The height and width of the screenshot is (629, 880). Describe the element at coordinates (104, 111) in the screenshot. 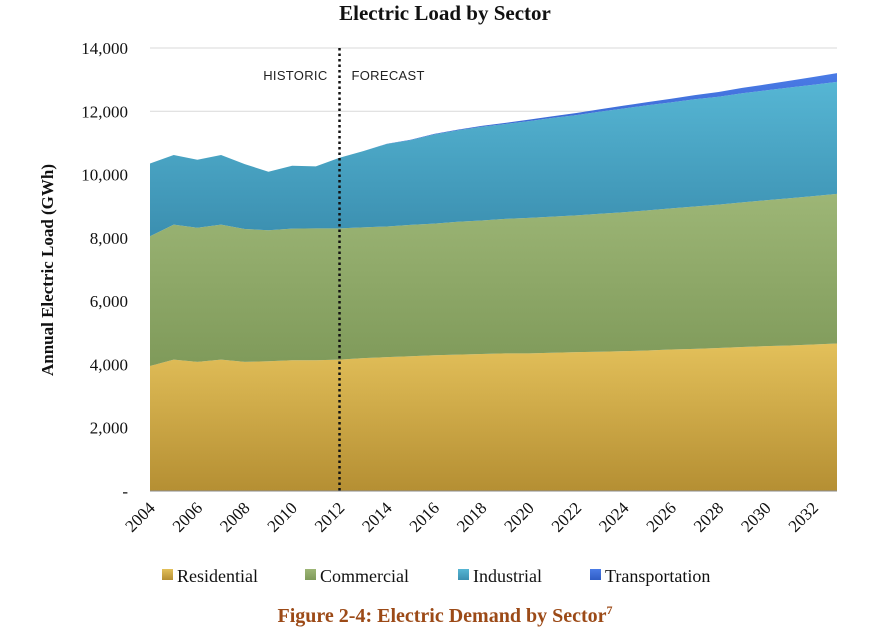

I see `y-tick-label-6: 12,000` at that location.